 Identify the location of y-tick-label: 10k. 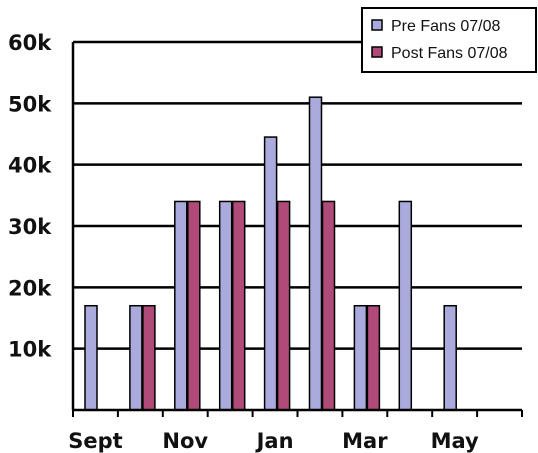
(30, 350).